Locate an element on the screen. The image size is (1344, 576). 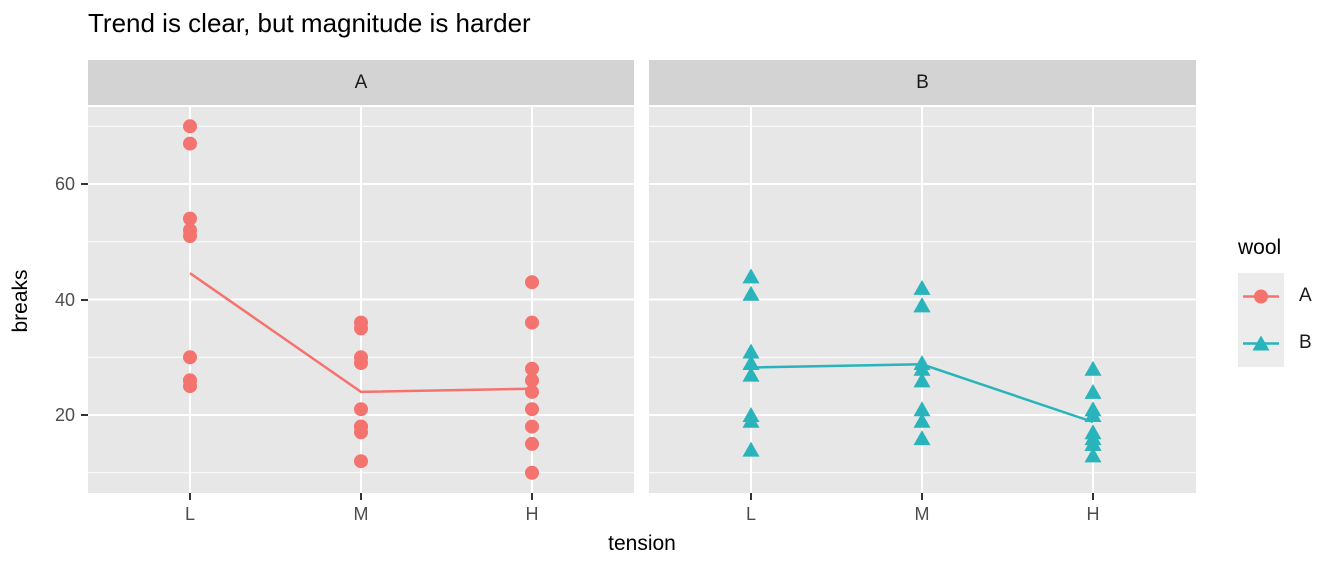
legend-triangle-icon is located at coordinates (1261, 343).